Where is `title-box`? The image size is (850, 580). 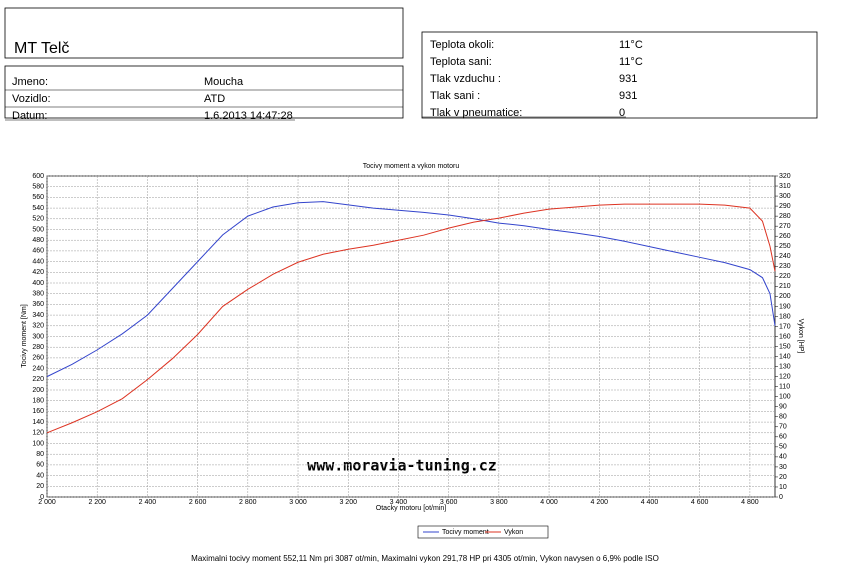 title-box is located at coordinates (204, 33).